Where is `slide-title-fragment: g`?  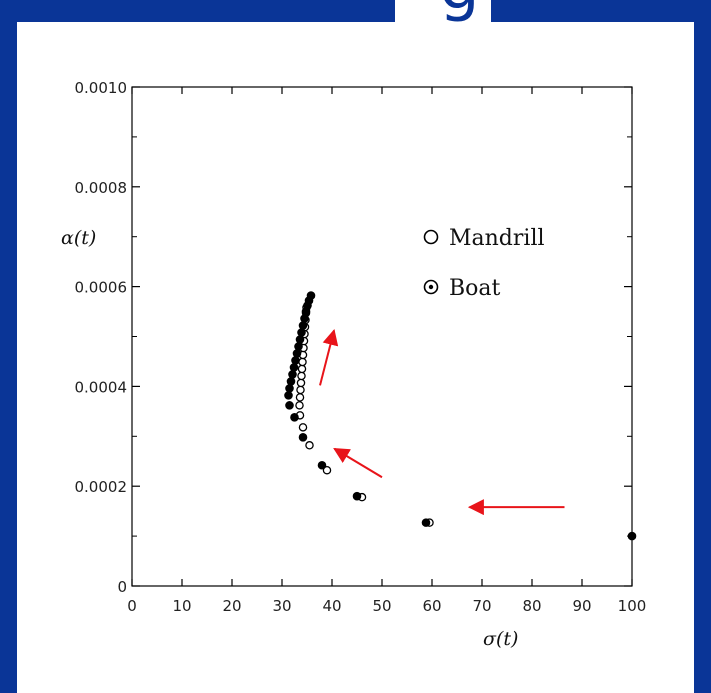 slide-title-fragment: g is located at coordinates (459, 11).